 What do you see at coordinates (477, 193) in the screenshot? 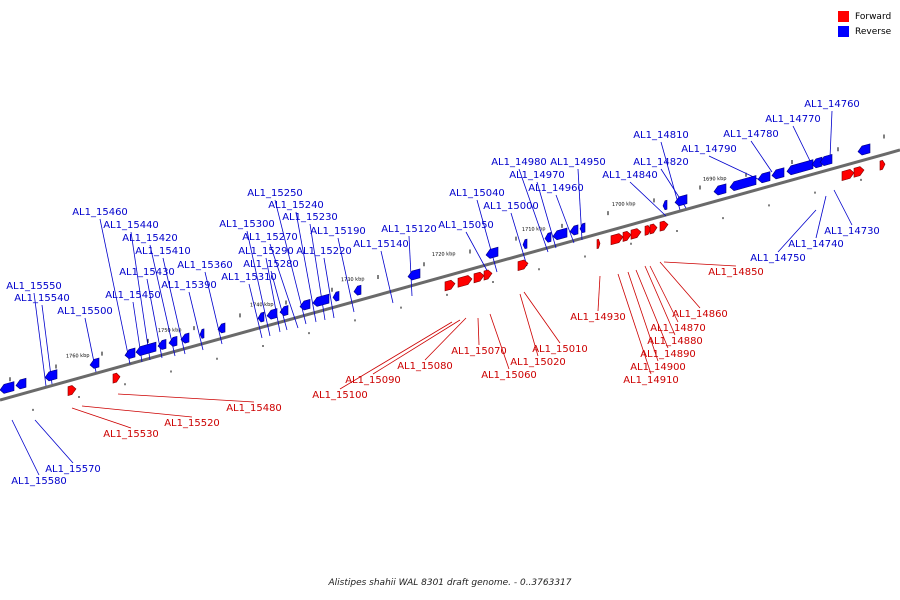
I see `gene-label-reverse: AL1_15040` at bounding box center [477, 193].